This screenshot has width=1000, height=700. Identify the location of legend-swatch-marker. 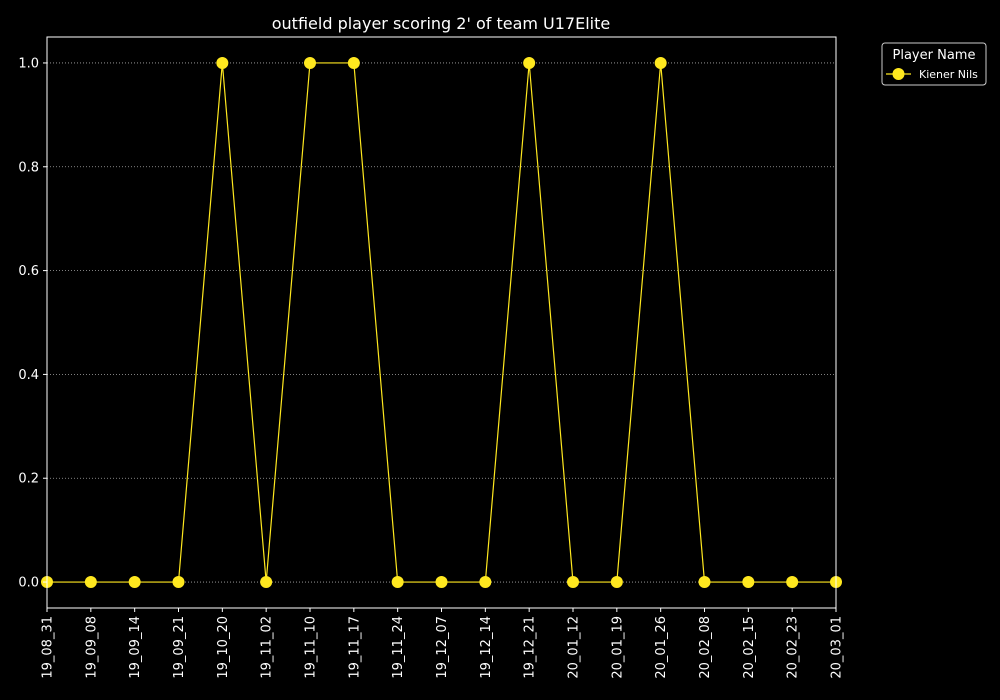
(898, 74).